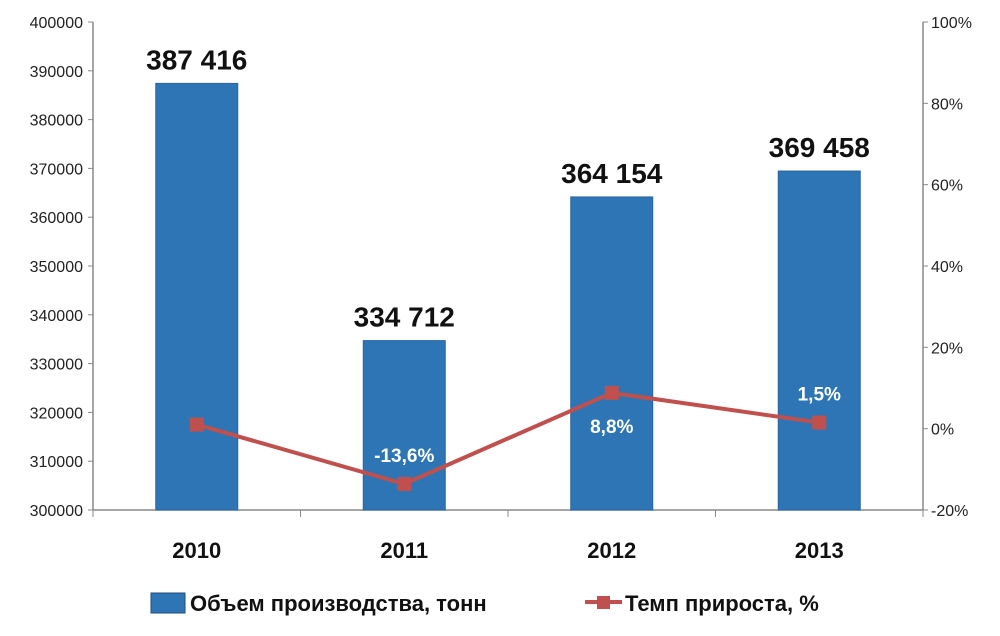  I want to click on x-tick-label: 2012, so click(611, 550).